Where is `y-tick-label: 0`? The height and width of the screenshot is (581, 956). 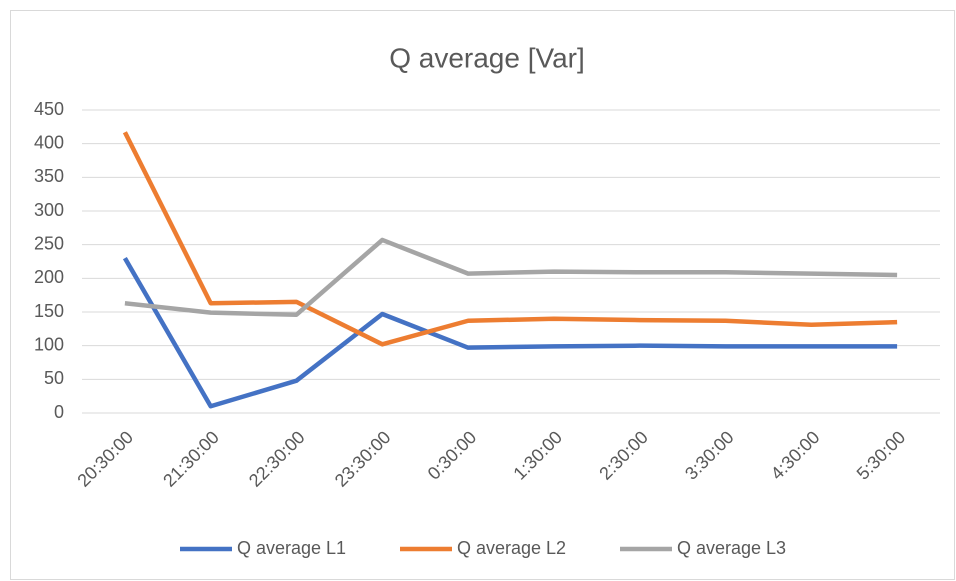 y-tick-label: 0 is located at coordinates (59, 412).